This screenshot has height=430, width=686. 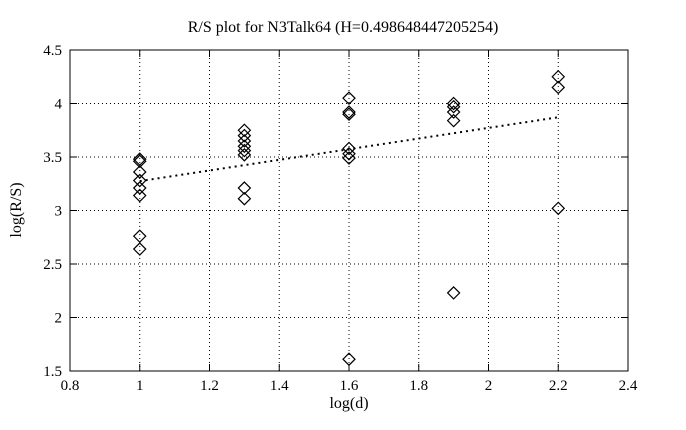 What do you see at coordinates (209, 386) in the screenshot?
I see `x-tick-label: 1.2` at bounding box center [209, 386].